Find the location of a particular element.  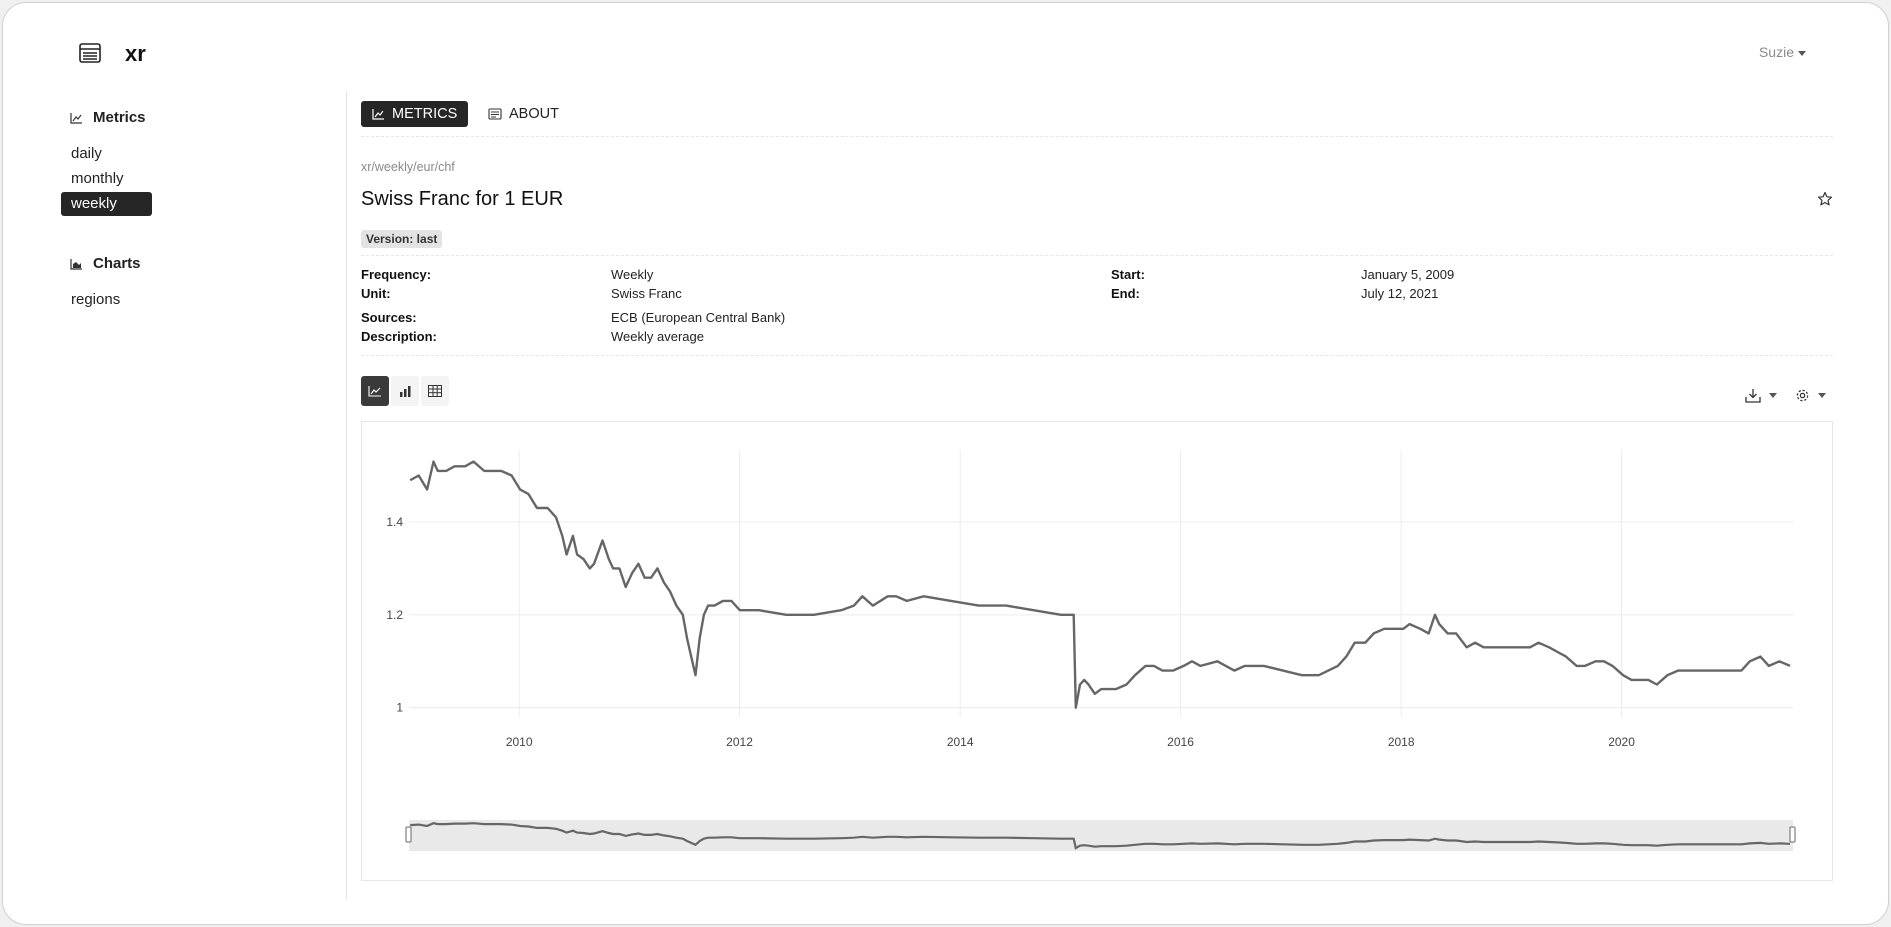

area-chart-icon is located at coordinates (76, 264).